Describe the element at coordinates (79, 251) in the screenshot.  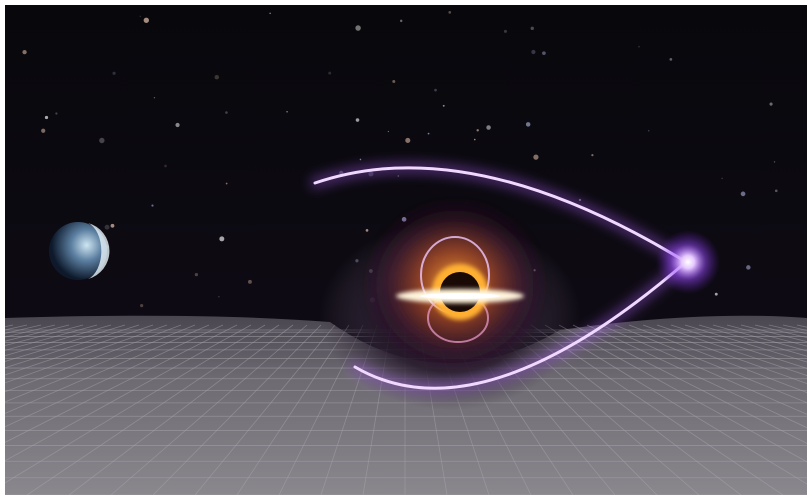
I see `earth` at that location.